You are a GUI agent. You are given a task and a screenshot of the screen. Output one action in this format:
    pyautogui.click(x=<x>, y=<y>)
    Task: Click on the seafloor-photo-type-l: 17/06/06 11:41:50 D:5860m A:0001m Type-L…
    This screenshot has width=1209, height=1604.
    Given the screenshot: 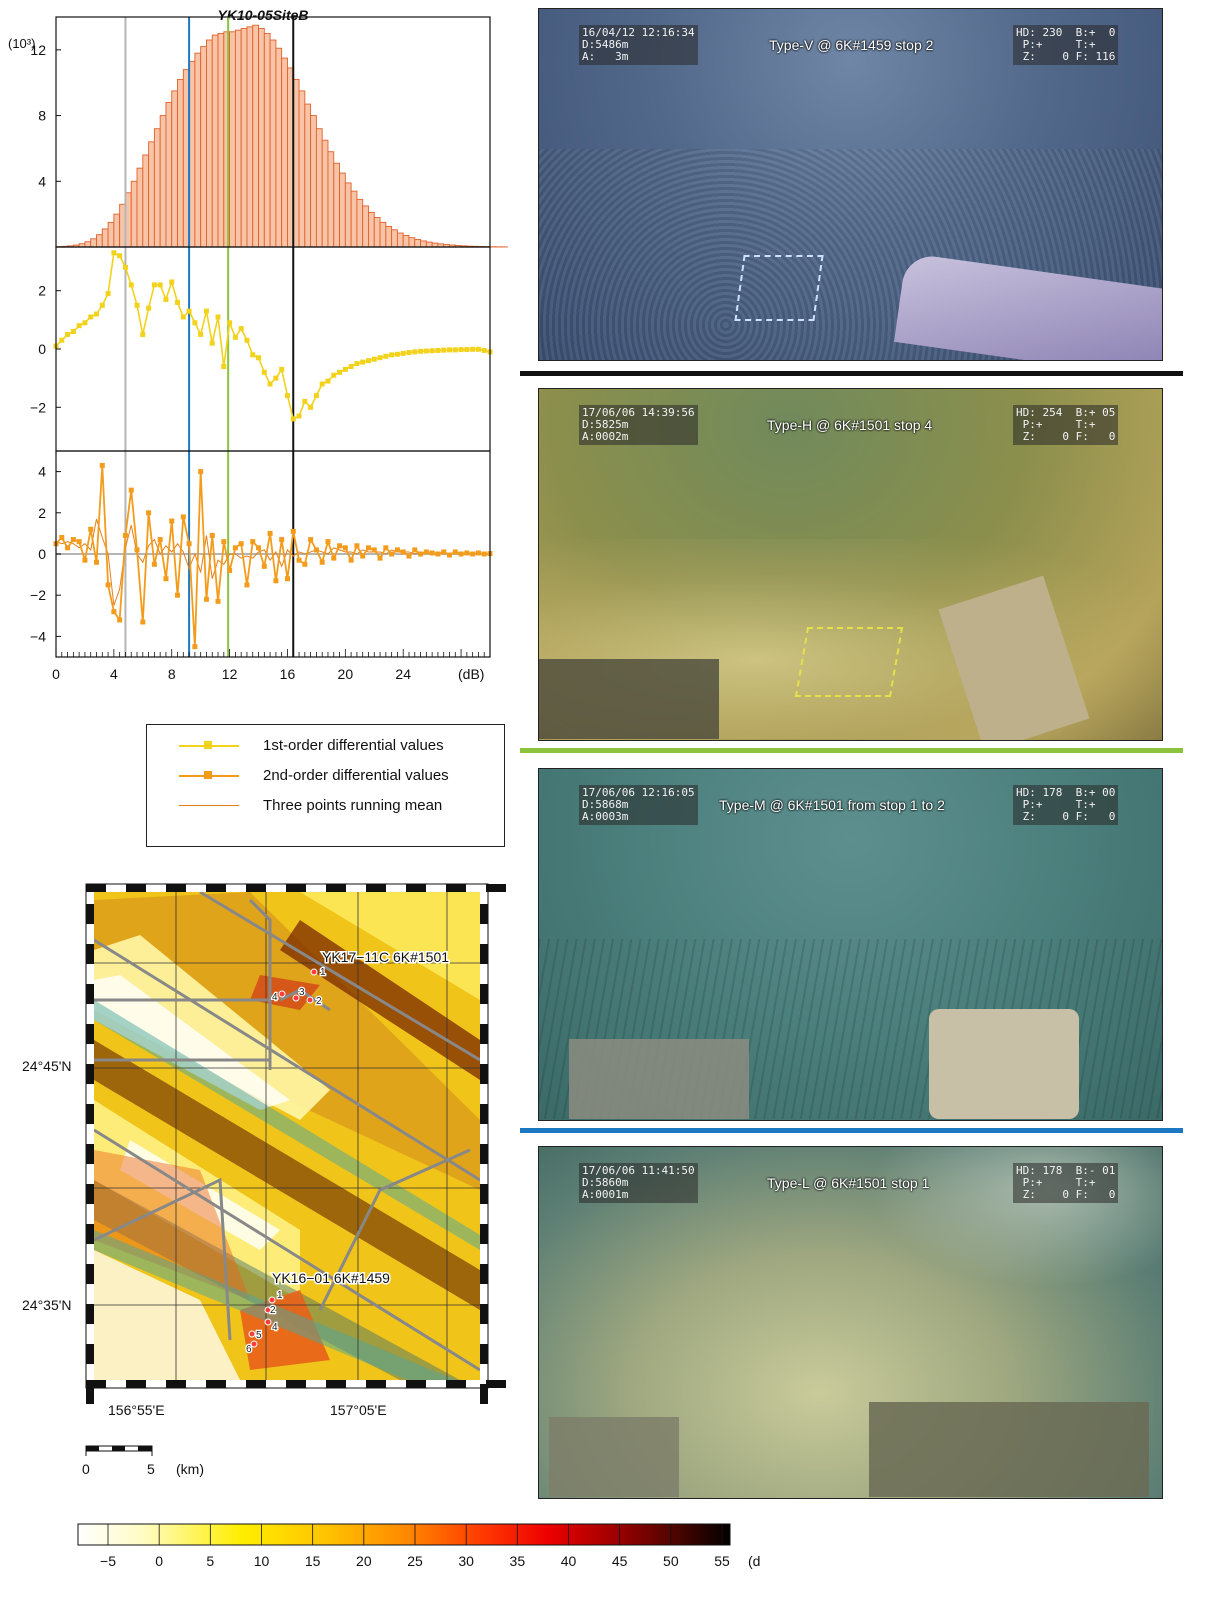 What is the action you would take?
    pyautogui.click(x=850, y=1322)
    